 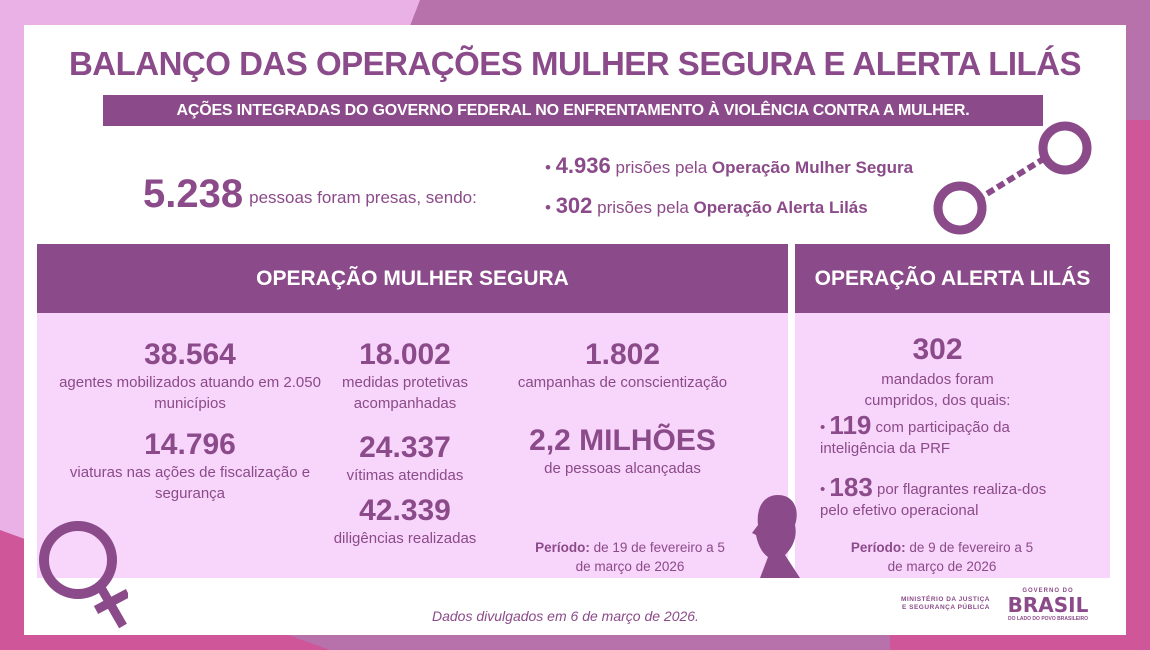 I want to click on stat-label: vítimas atendidas, so click(x=405, y=475).